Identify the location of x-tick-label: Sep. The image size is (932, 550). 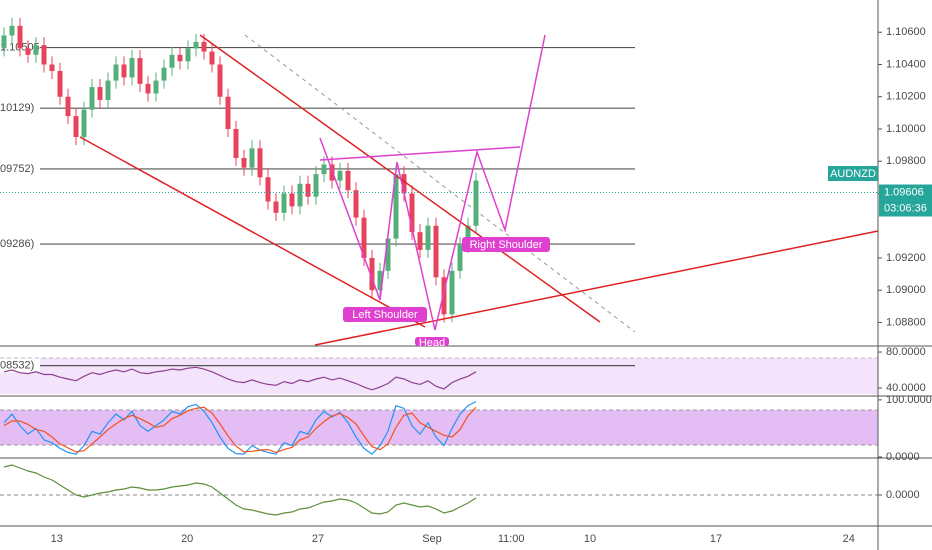
(432, 539).